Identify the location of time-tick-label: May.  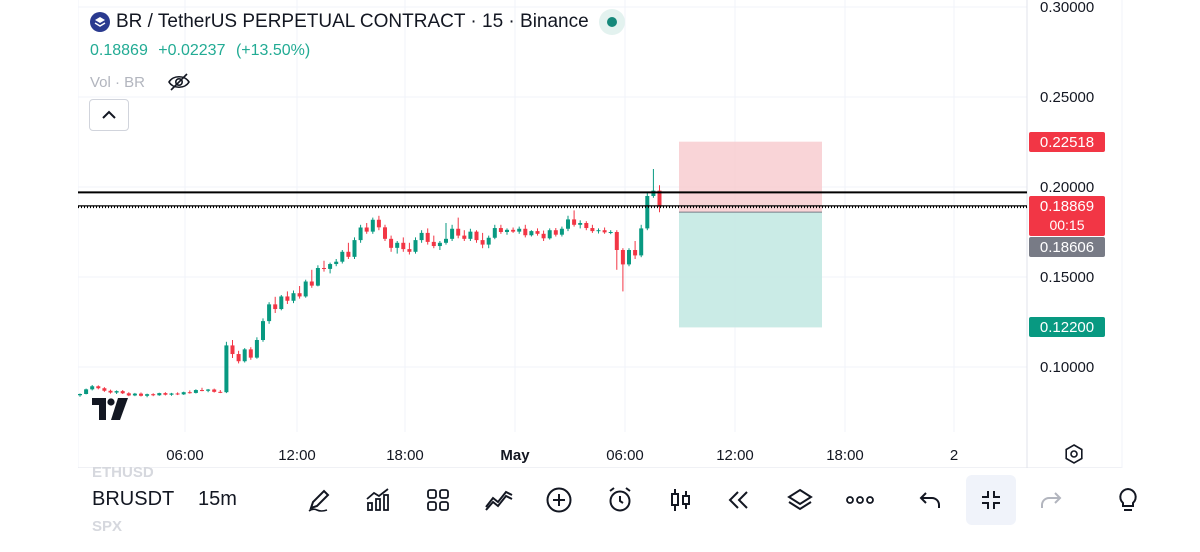
(515, 455).